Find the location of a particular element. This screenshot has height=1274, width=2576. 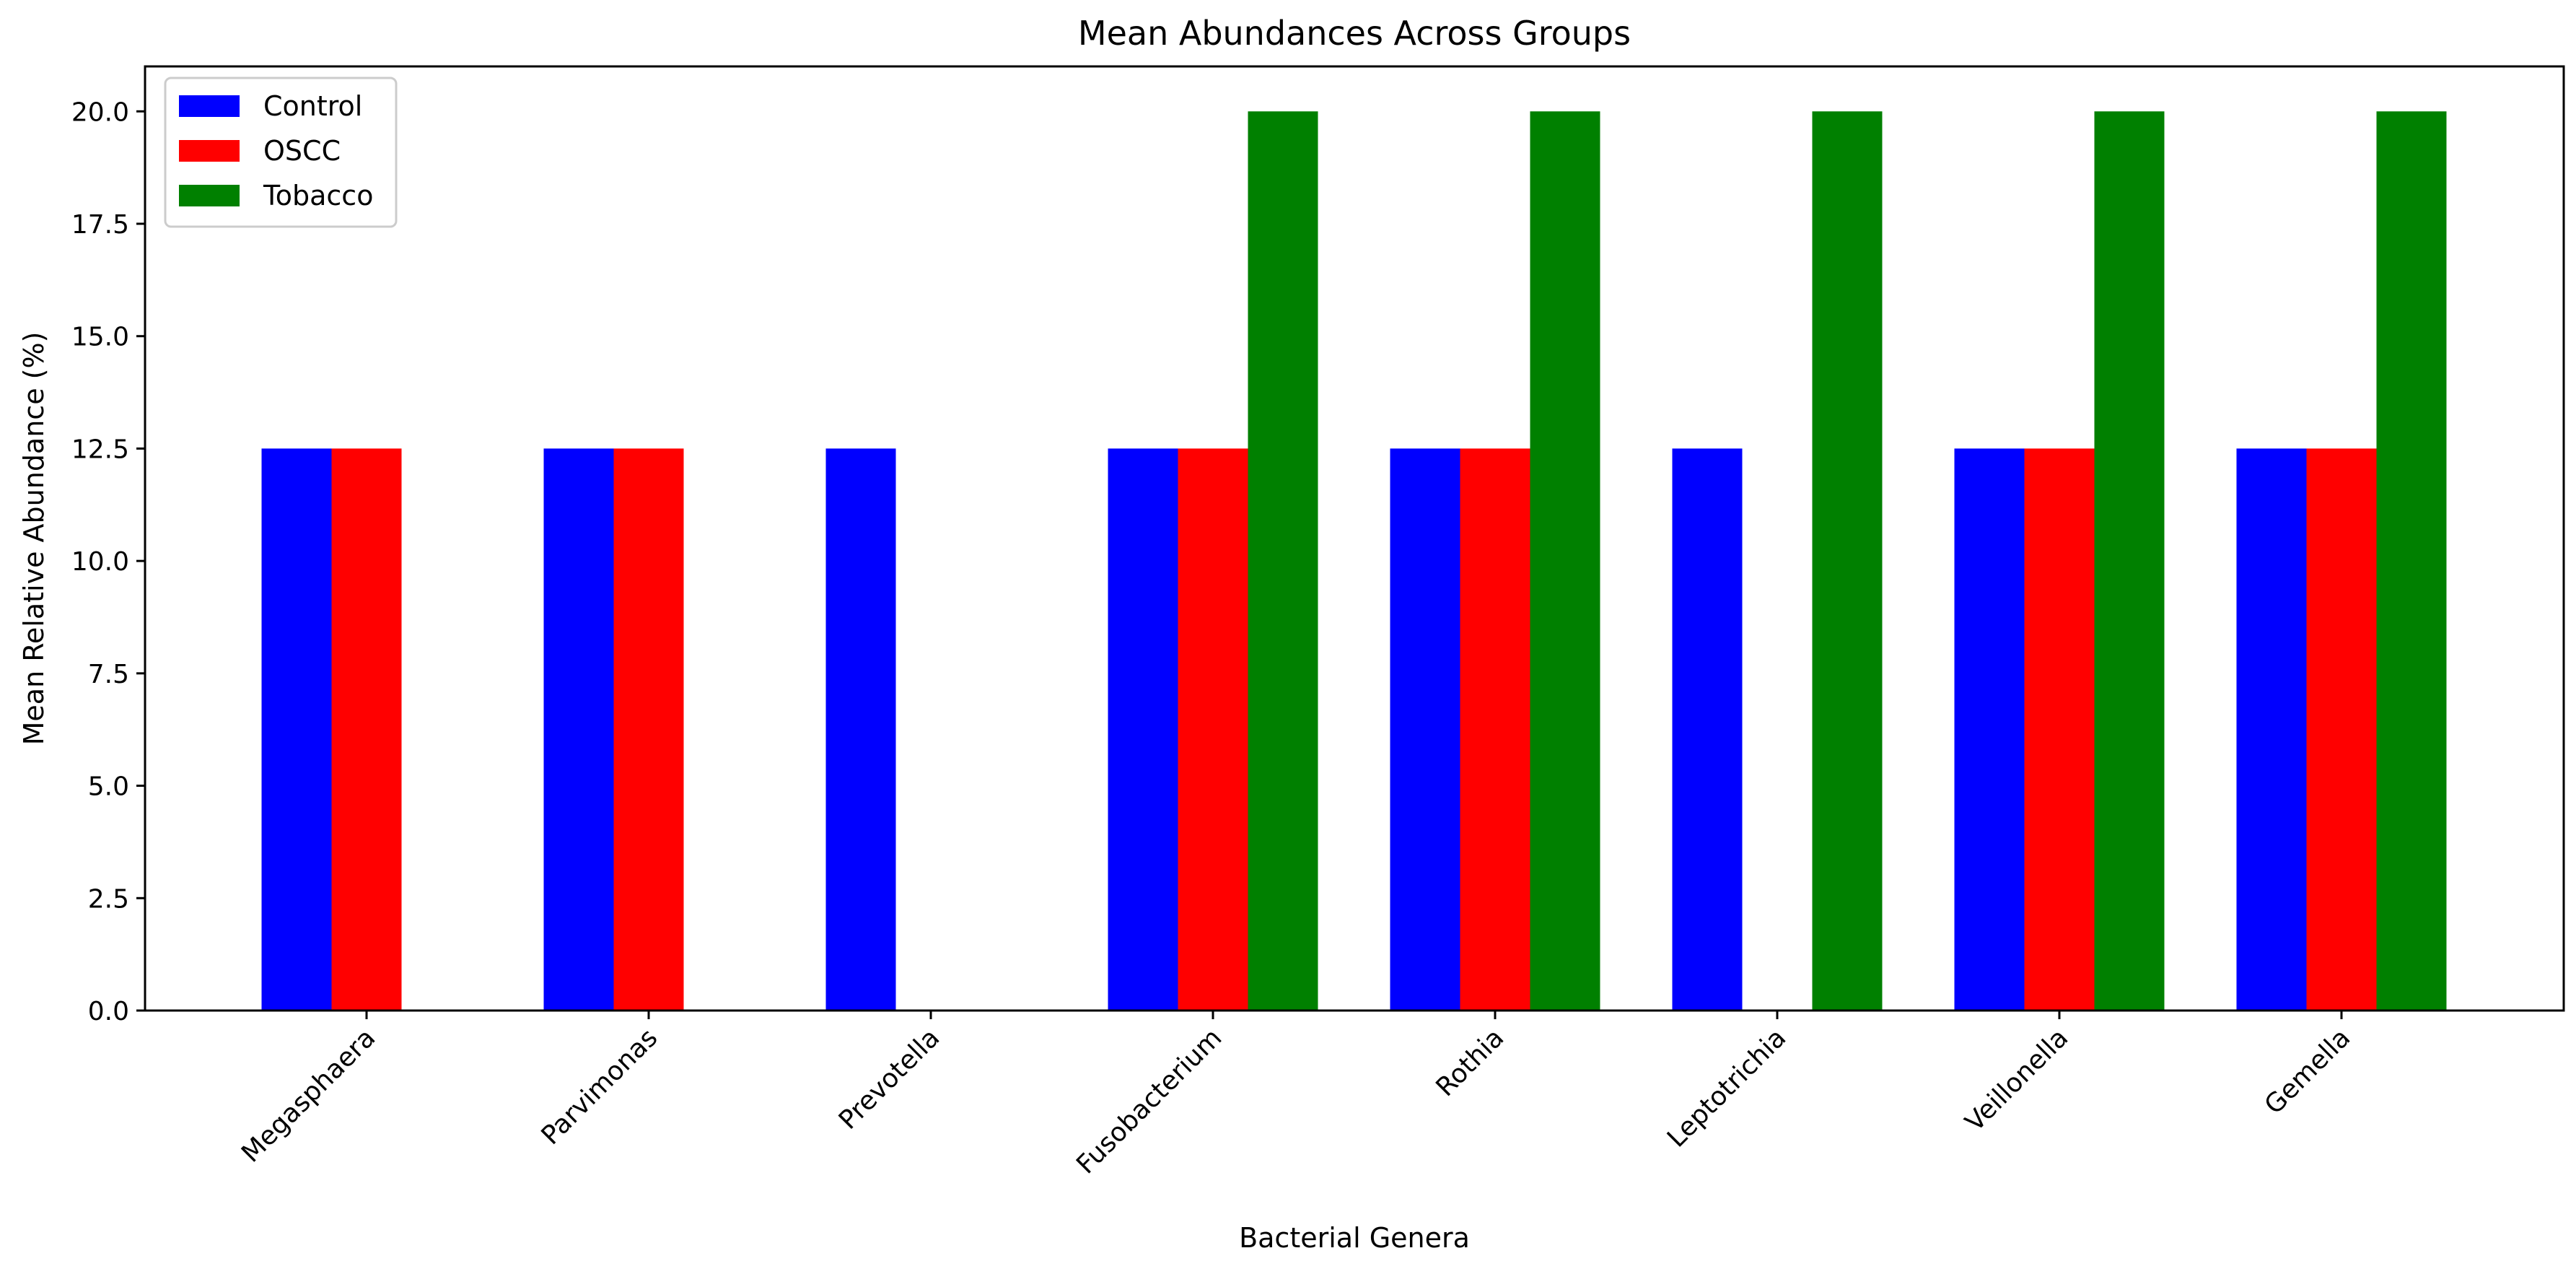

legend-swatch-oscc is located at coordinates (209, 151).